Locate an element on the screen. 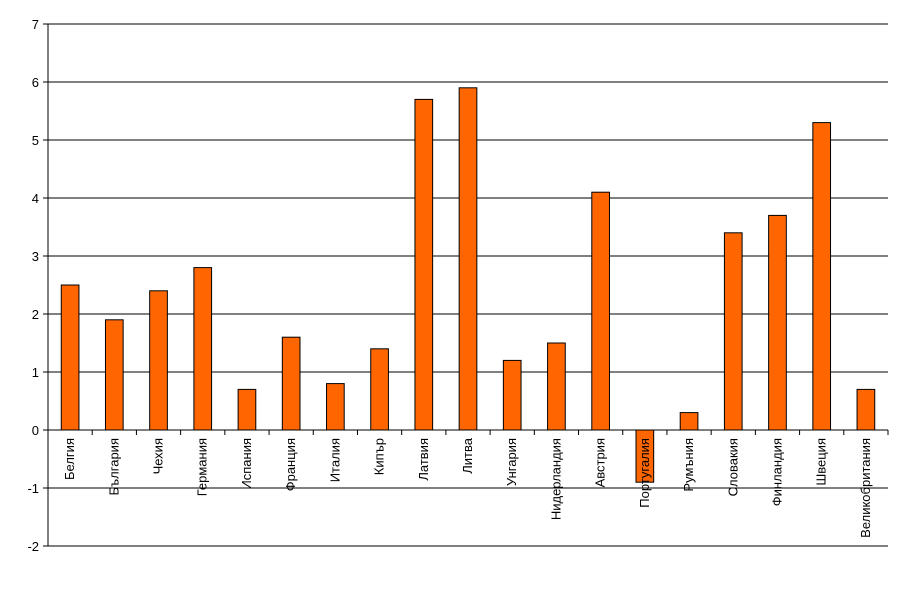 The image size is (906, 601). category-label: Белгия is located at coordinates (69, 459).